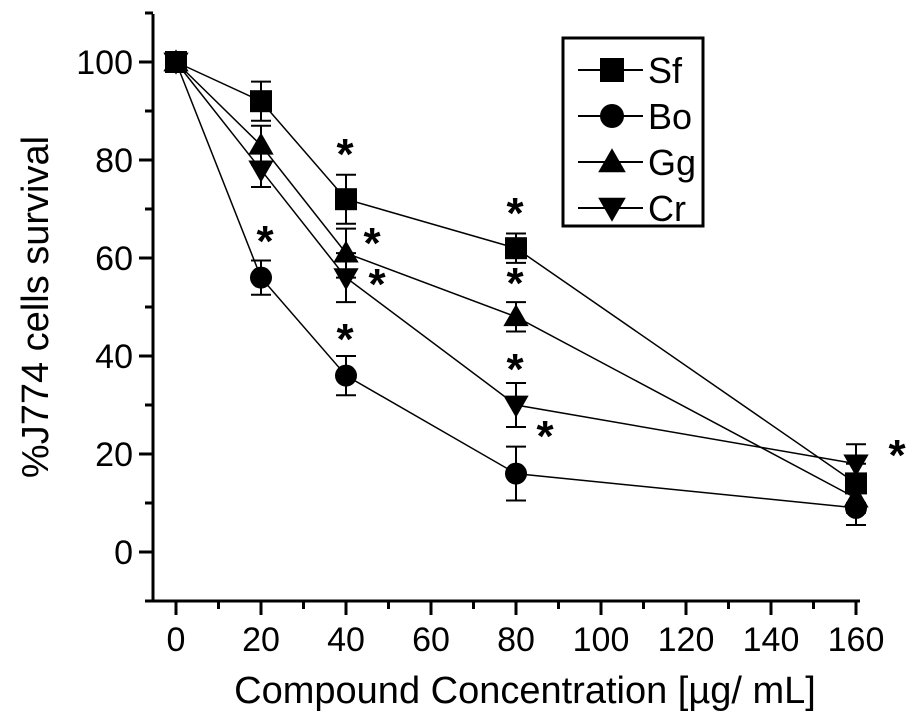 The image size is (912, 718). I want to click on x-tick-label: 80, so click(516, 640).